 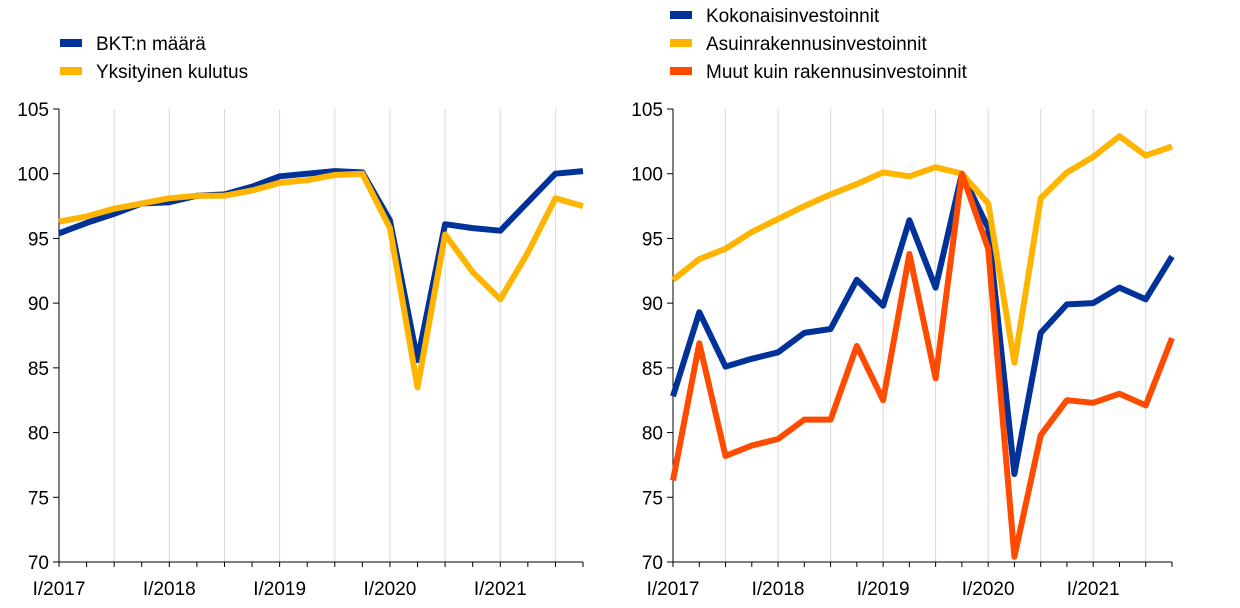 I want to click on right-x-tick-label: I/2017, so click(x=673, y=589).